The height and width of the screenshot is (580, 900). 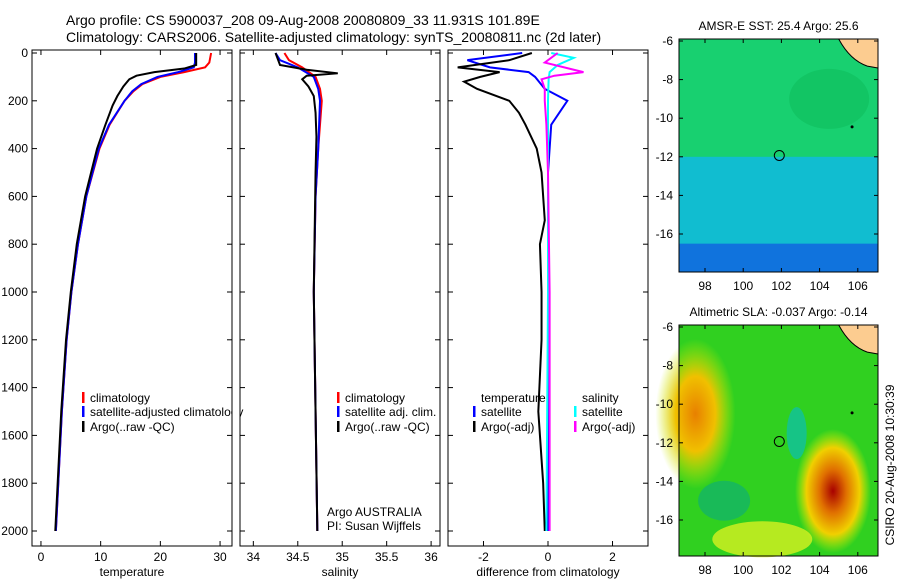 I want to click on map-y-tick-label: -16, so click(x=665, y=520).